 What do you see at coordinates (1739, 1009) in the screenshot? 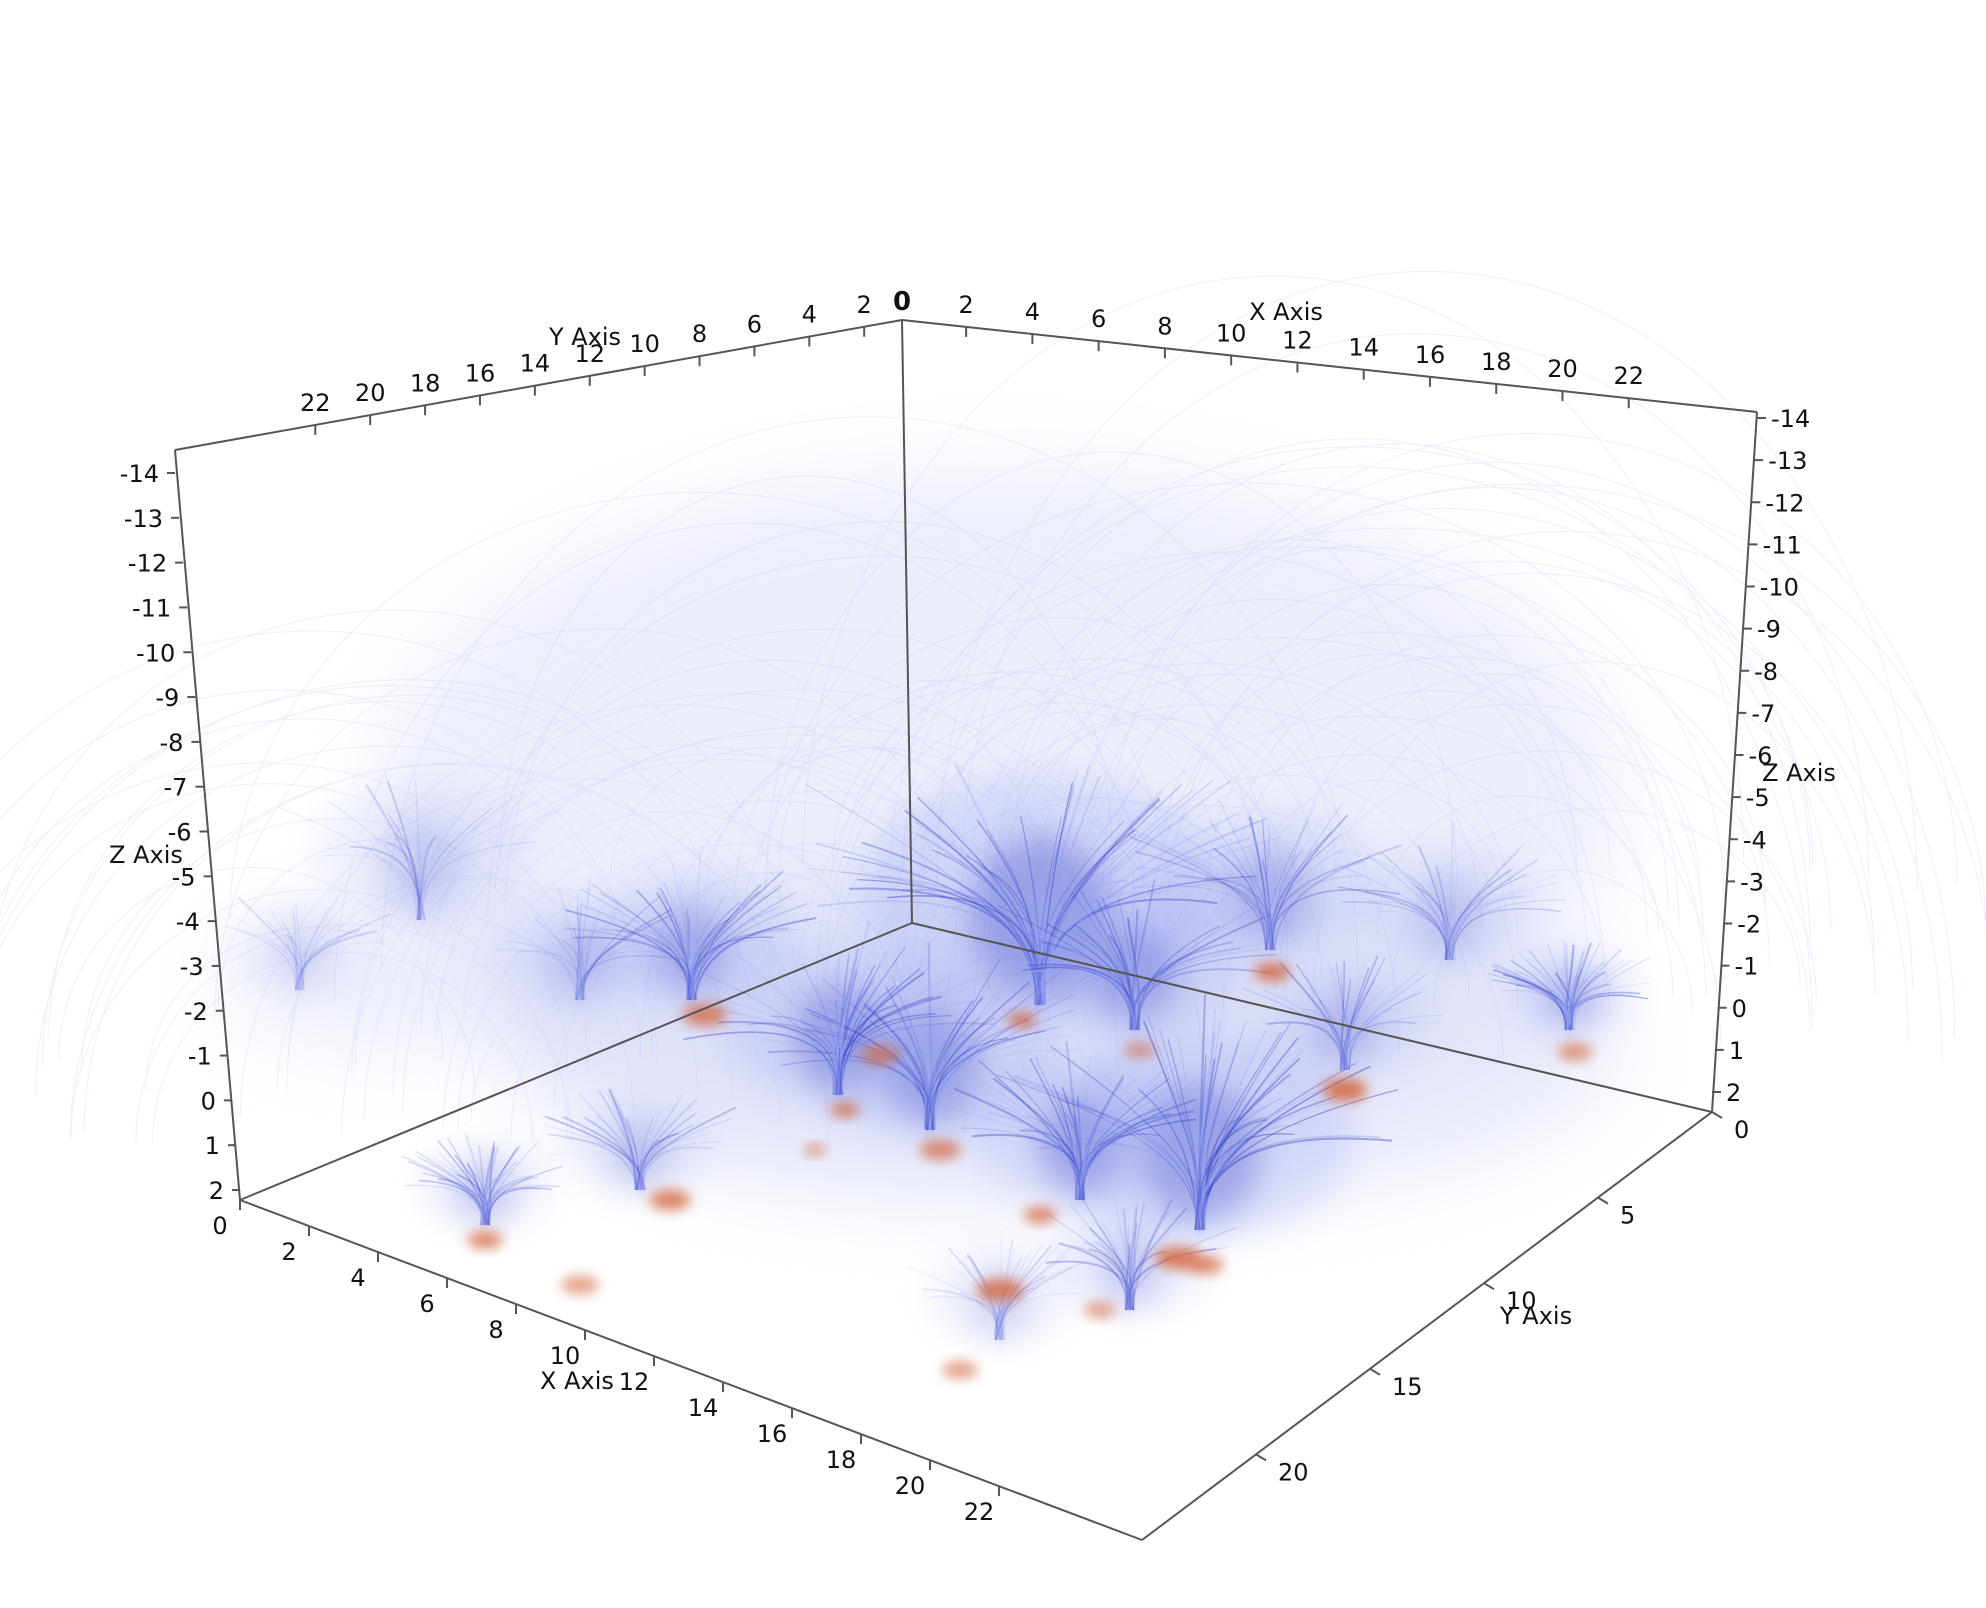
I see `z-right-tick-label: 0` at bounding box center [1739, 1009].